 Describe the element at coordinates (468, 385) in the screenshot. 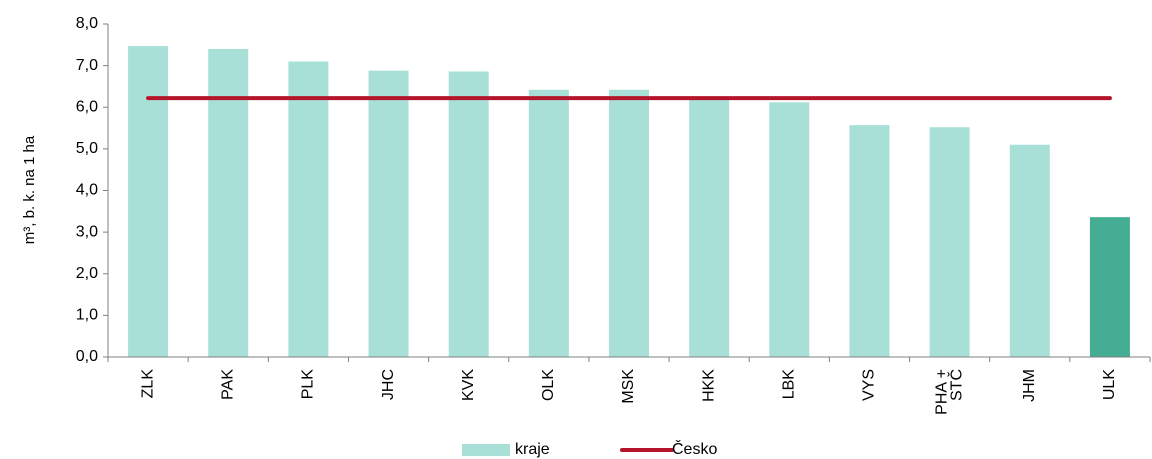

I see `x-tick-label: KVK` at that location.